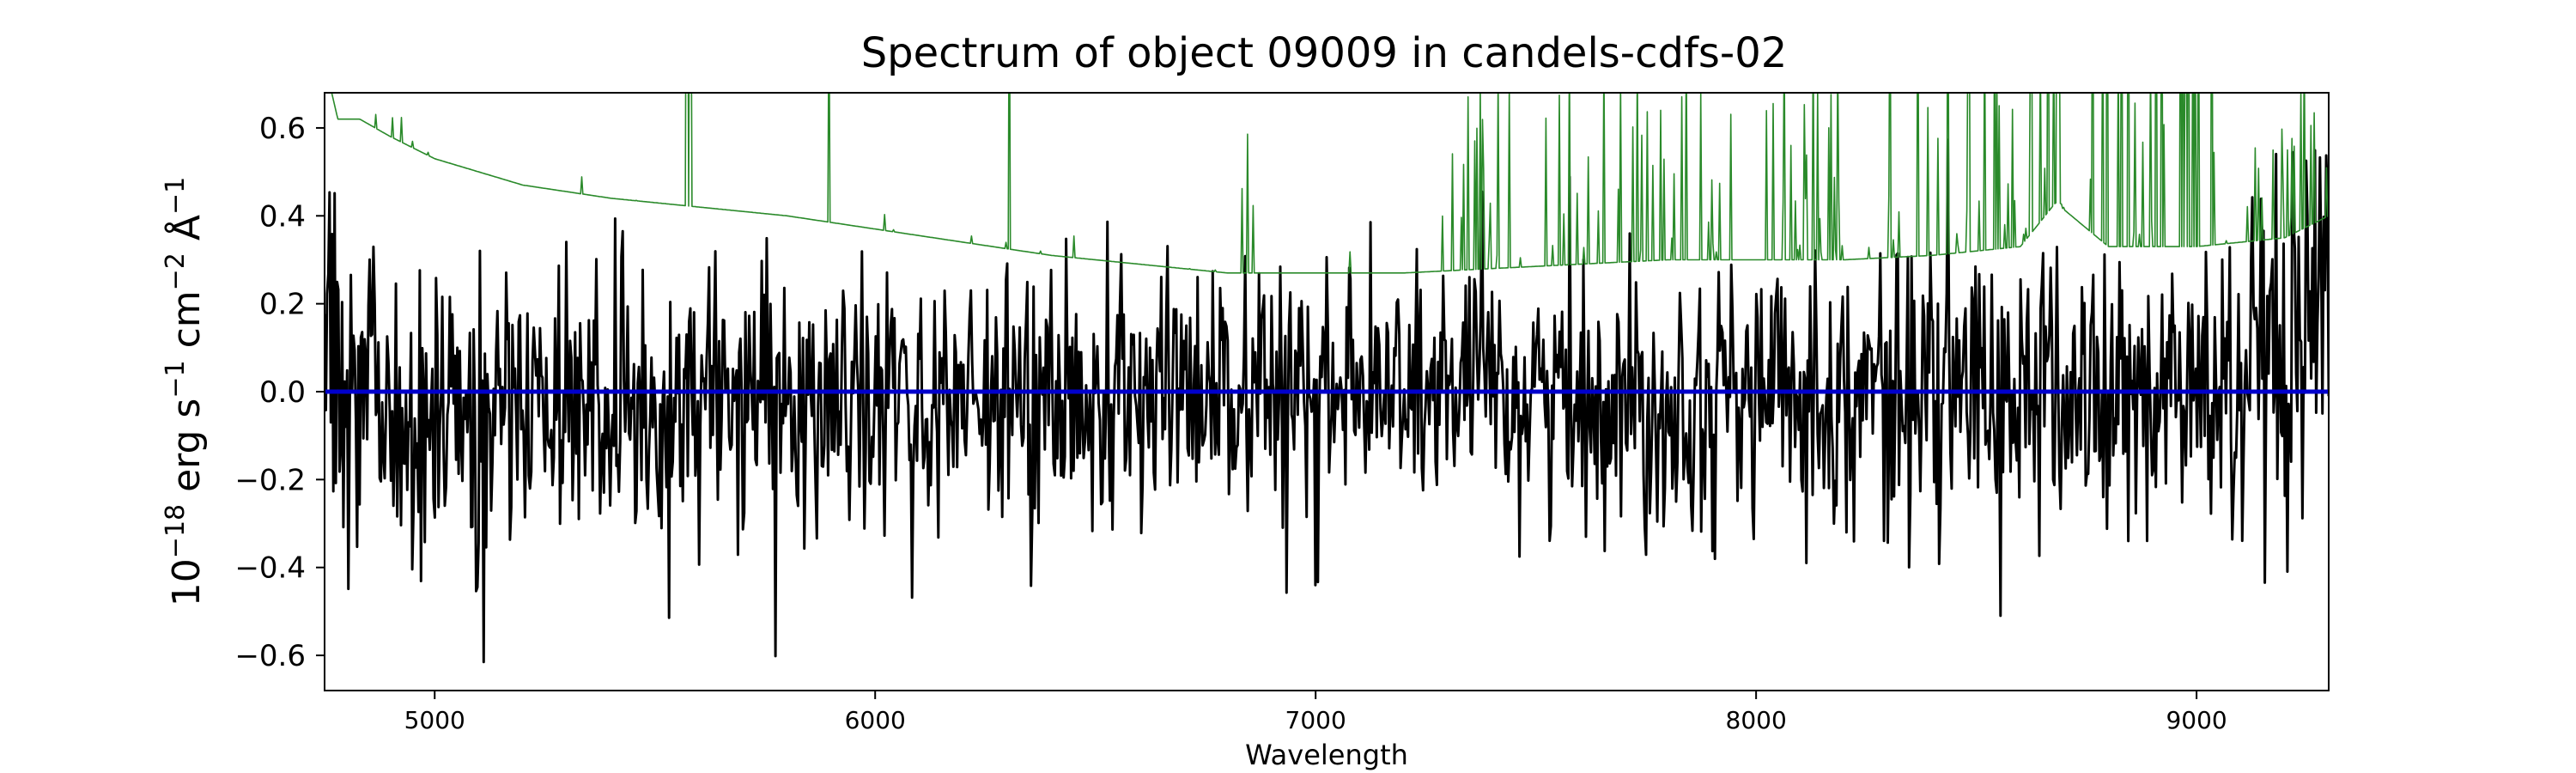  What do you see at coordinates (186, 234) in the screenshot?
I see `y-label-a: Å` at bounding box center [186, 234].